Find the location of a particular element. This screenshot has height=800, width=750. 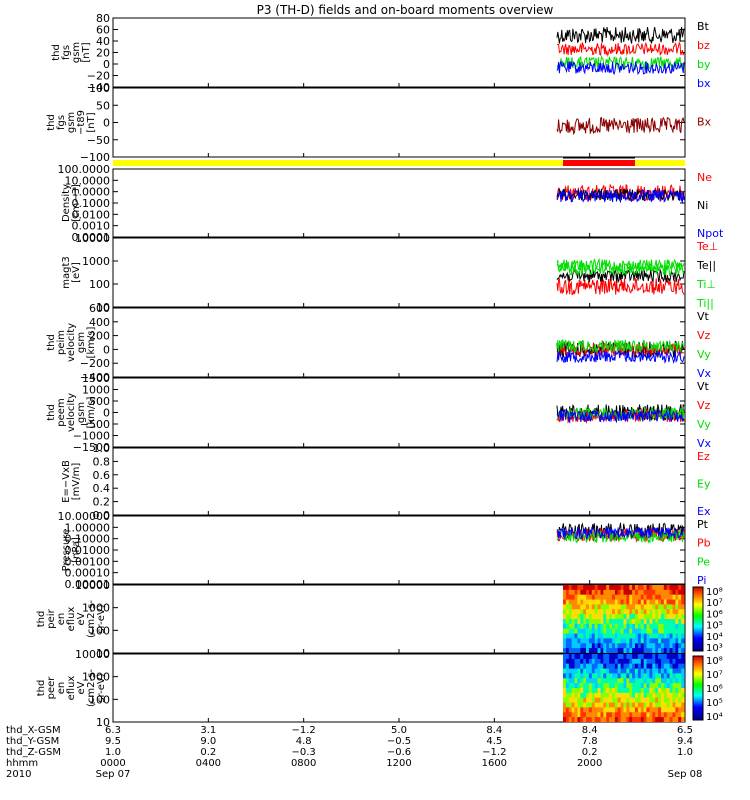

ytick-label: 10 is located at coordinates (103, 653).